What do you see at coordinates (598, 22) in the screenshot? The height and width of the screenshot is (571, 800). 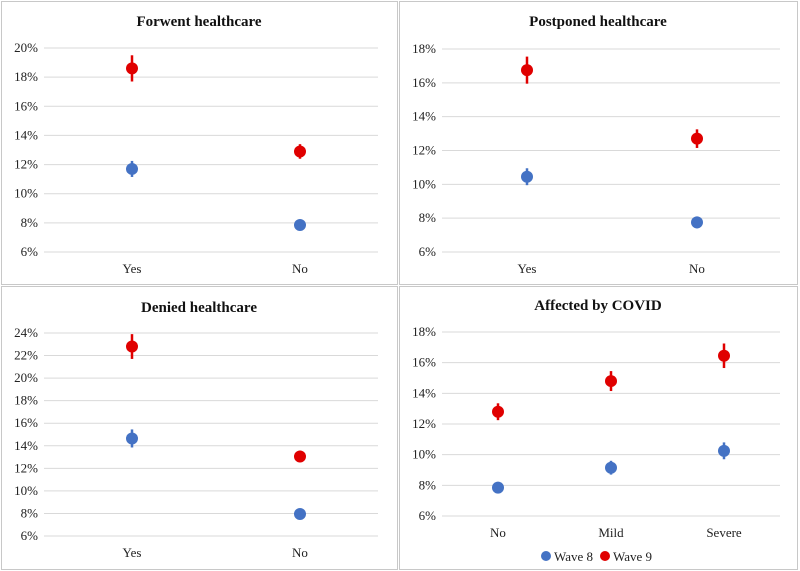 I see `panel-title: Postponed healthcare` at bounding box center [598, 22].